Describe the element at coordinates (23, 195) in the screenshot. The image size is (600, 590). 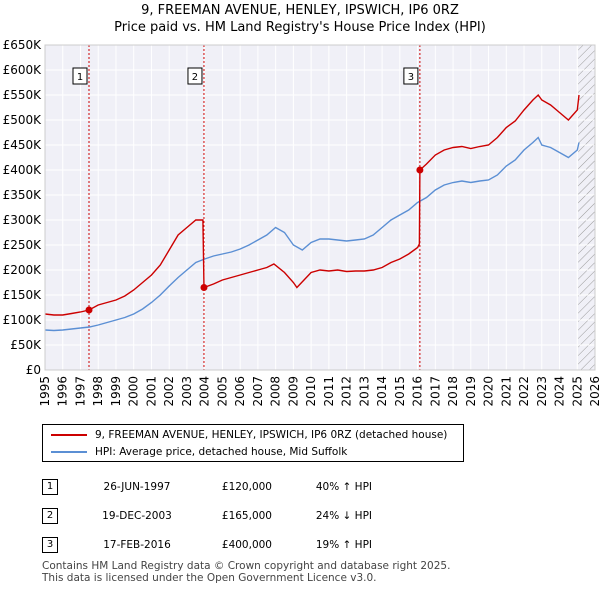
I see `y-tick-label: £350K` at that location.